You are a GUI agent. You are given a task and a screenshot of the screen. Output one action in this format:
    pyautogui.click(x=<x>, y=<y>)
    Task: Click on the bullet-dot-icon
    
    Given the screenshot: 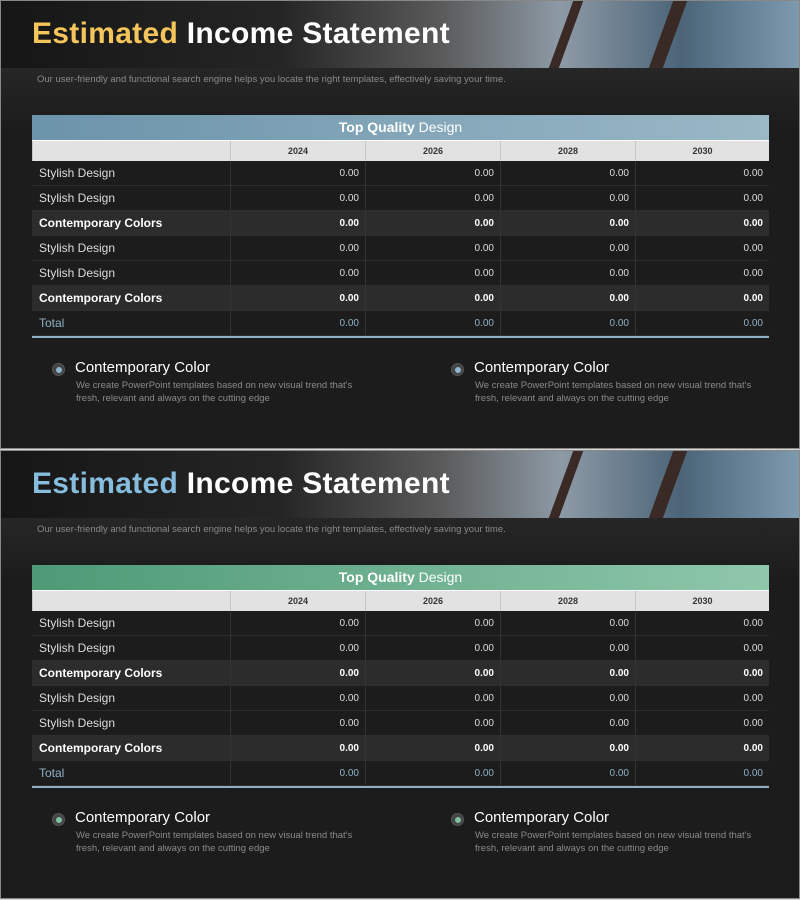 What is the action you would take?
    pyautogui.click(x=457, y=369)
    